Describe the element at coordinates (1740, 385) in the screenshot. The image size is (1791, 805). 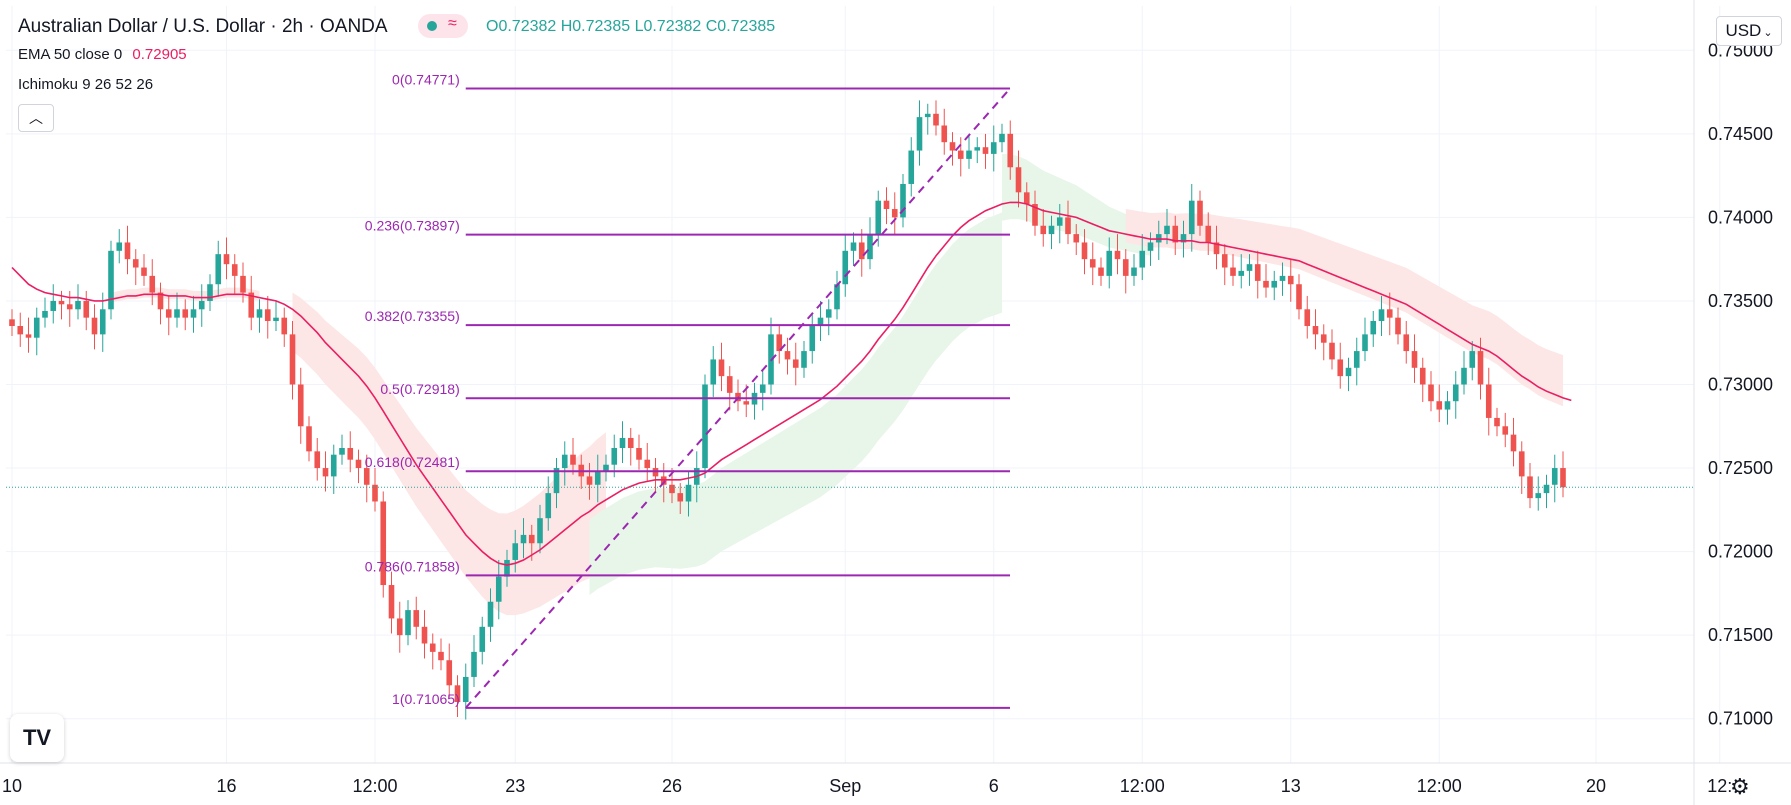
I see `y-tick-label: 0.73000` at that location.